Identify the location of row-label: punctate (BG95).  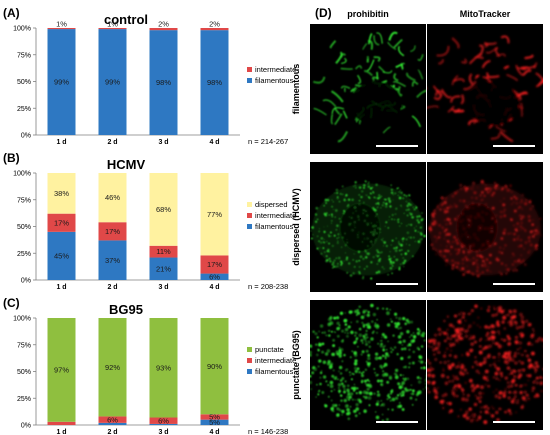
(296, 365).